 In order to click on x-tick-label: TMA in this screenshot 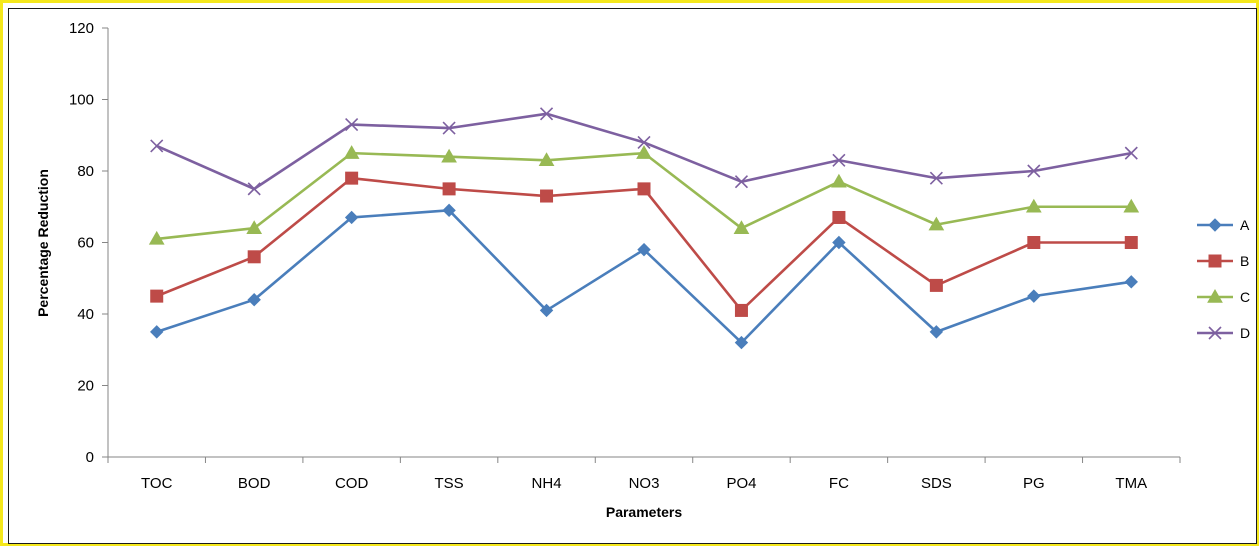, I will do `click(1131, 483)`.